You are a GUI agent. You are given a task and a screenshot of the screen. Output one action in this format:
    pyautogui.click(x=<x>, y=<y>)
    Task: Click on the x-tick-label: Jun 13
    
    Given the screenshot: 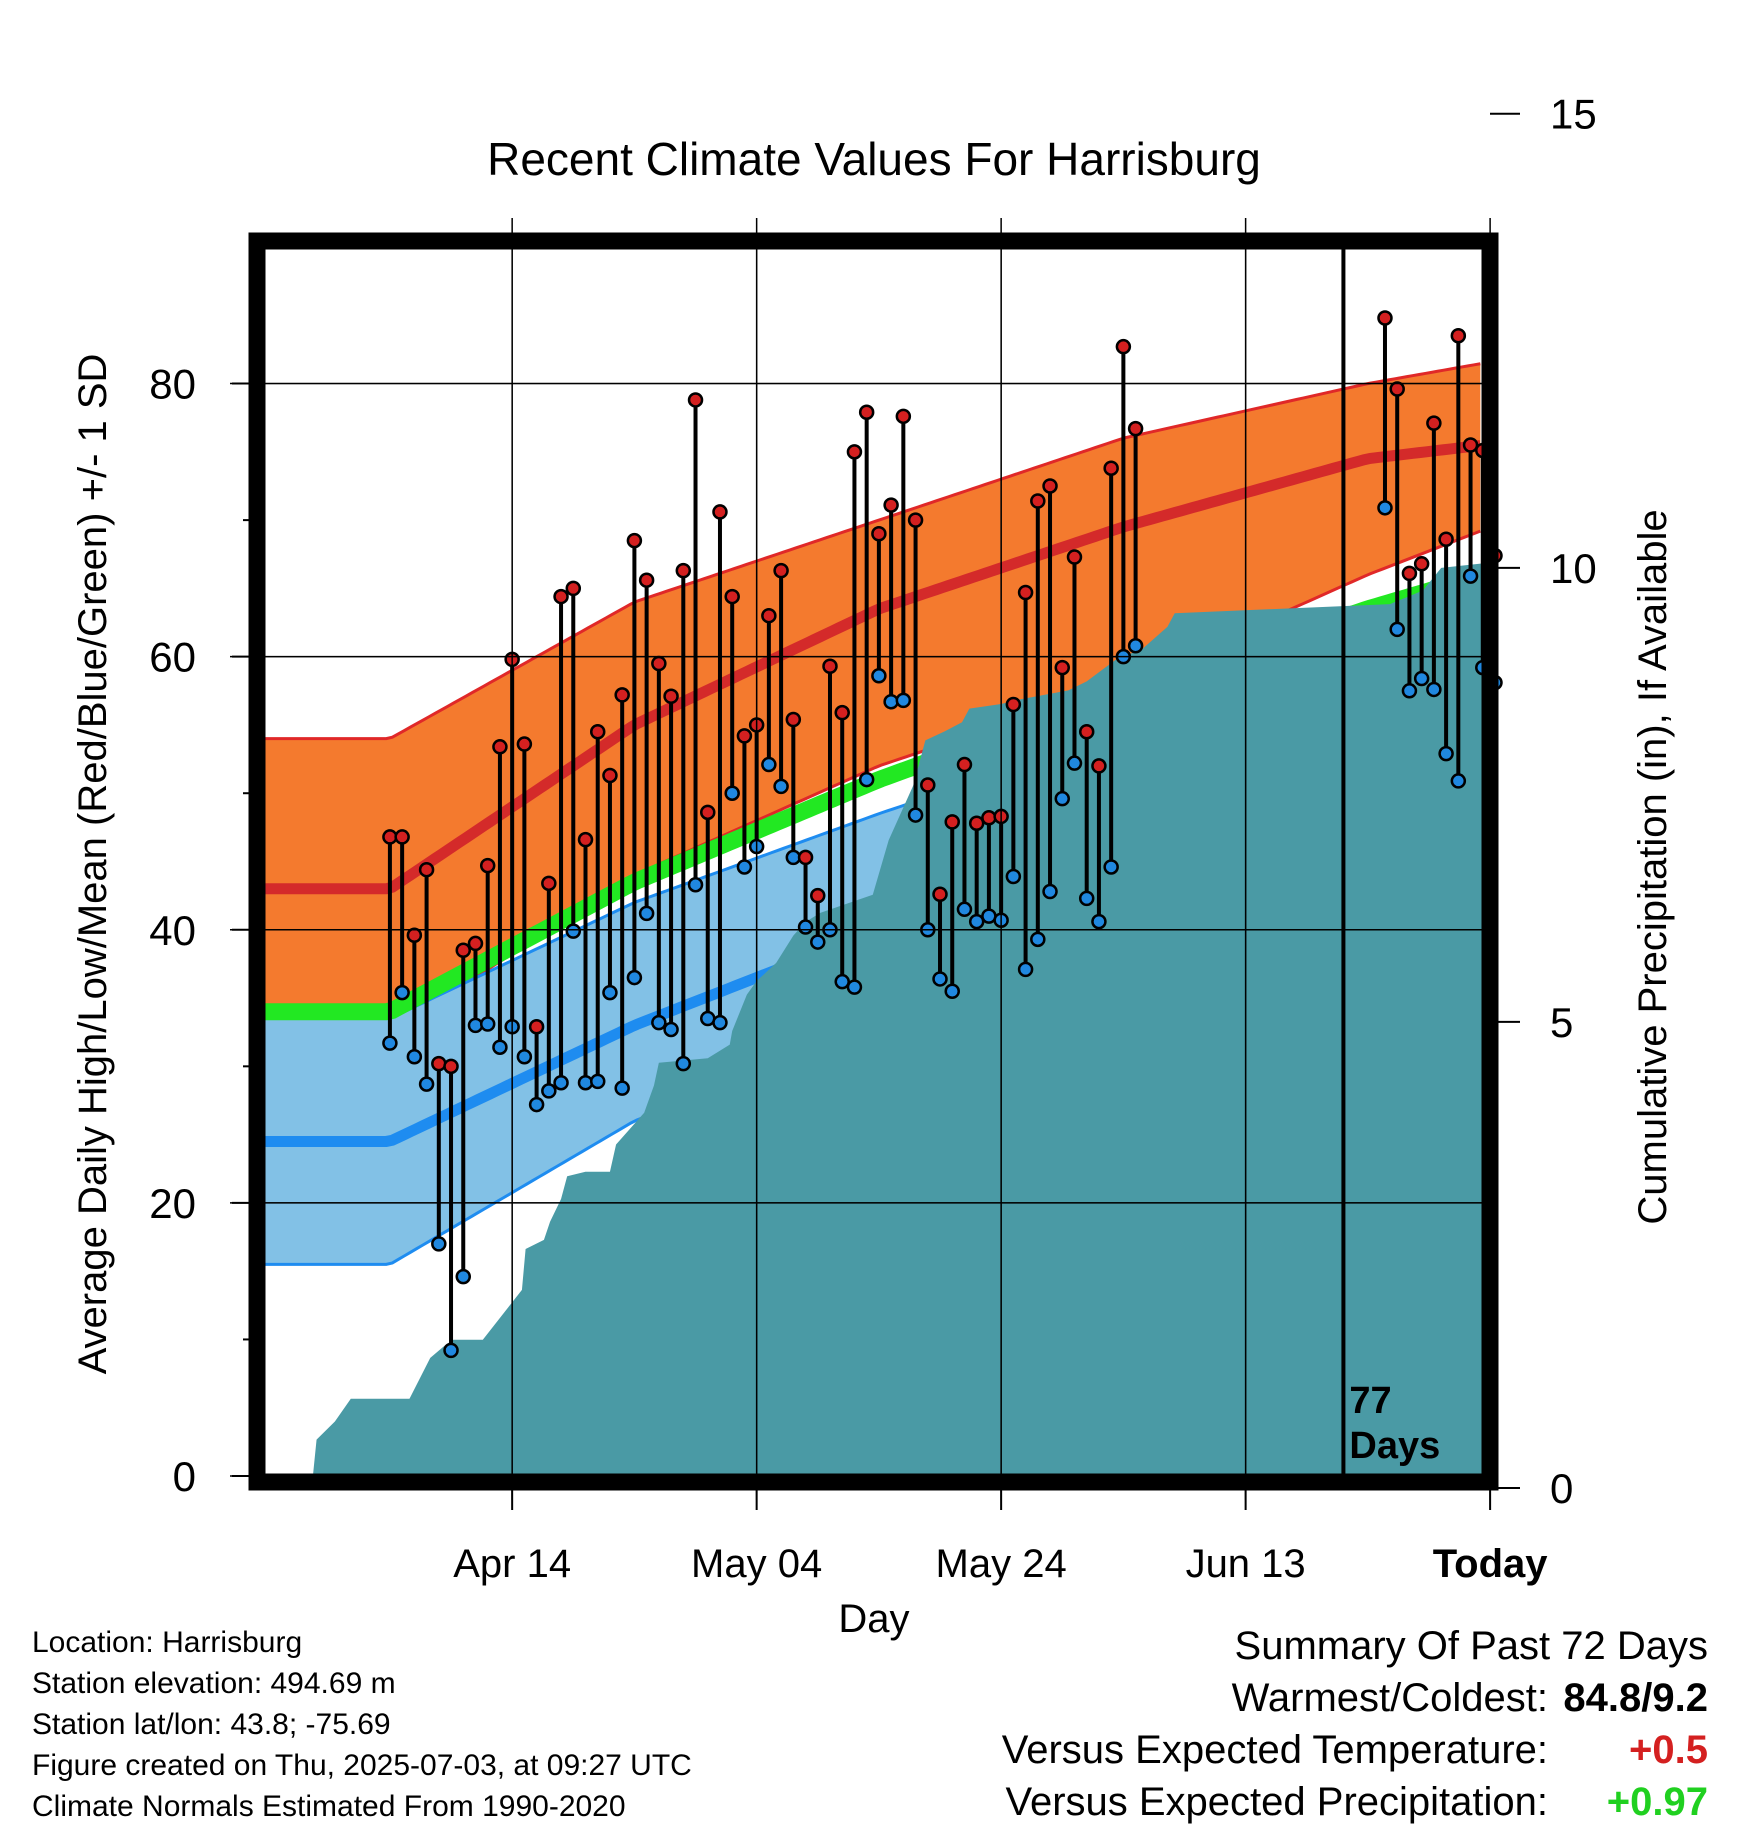 What is the action you would take?
    pyautogui.click(x=1246, y=1564)
    